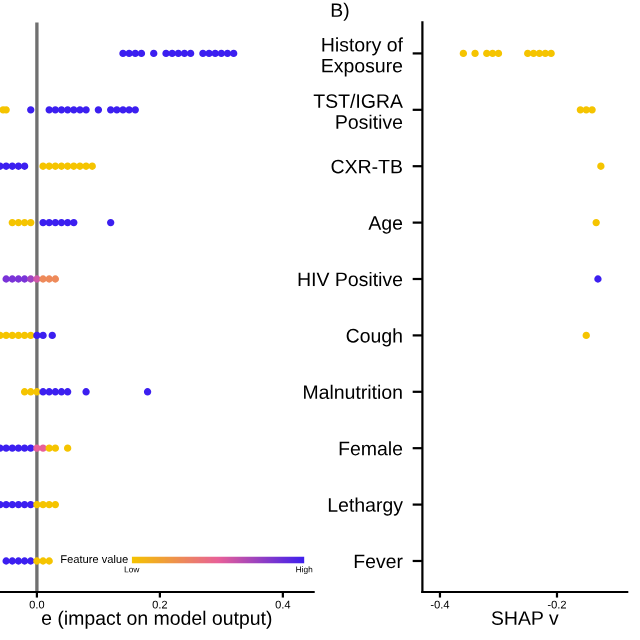 This screenshot has height=640, width=640. I want to click on y-tick-label: Lethargy, so click(365, 506).